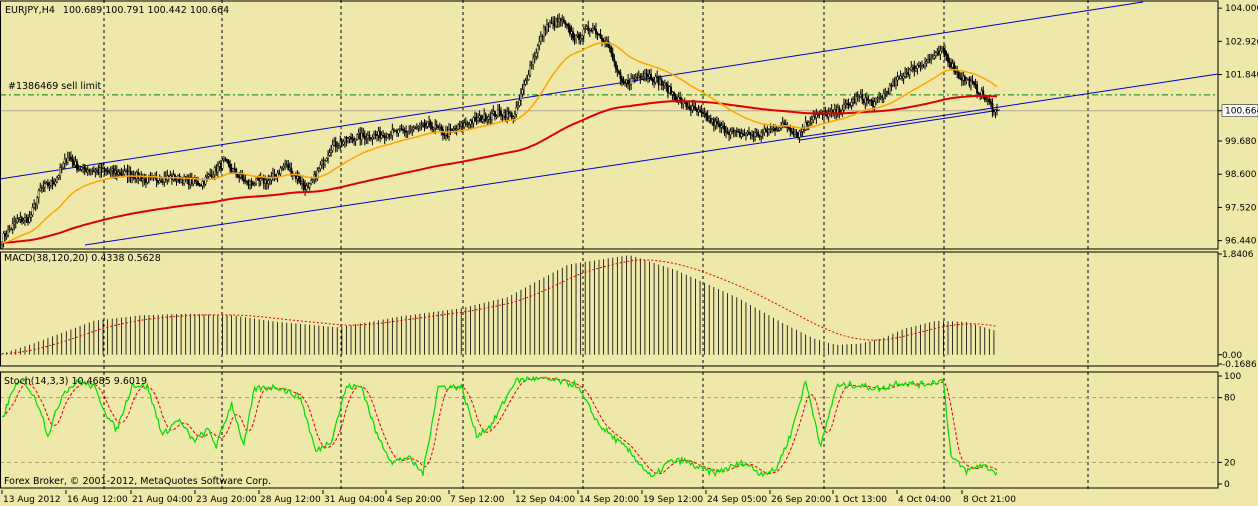  I want to click on time-tick-label: 12 Sep 04:00, so click(545, 500).